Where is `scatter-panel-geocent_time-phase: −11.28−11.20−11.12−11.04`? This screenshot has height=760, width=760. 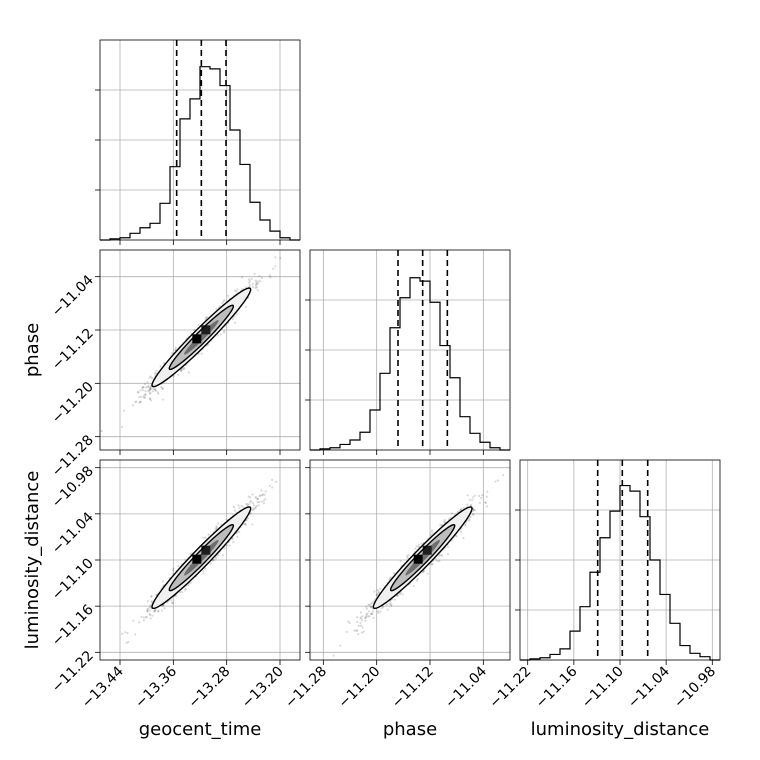 scatter-panel-geocent_time-phase: −11.28−11.20−11.12−11.04 is located at coordinates (174, 365).